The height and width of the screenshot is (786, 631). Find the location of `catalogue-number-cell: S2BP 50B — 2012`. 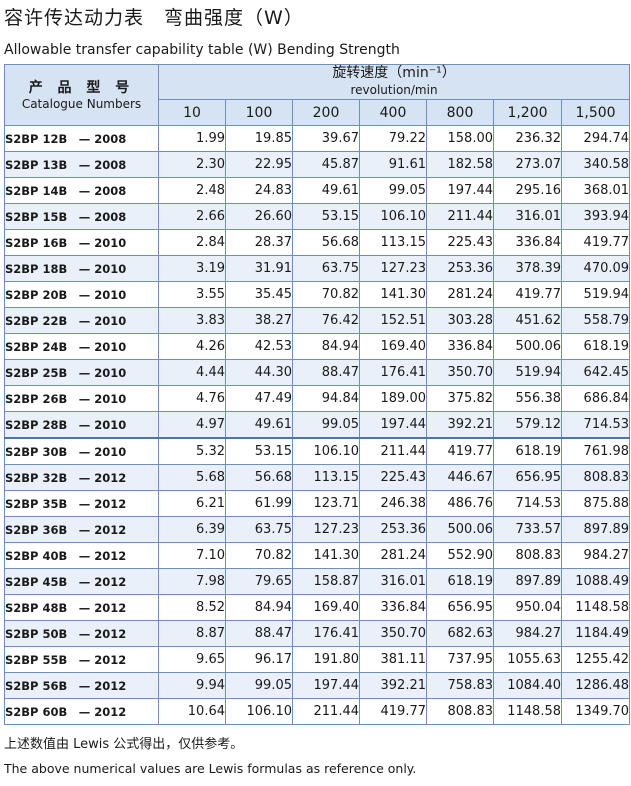

catalogue-number-cell: S2BP 50B — 2012 is located at coordinates (81, 633).